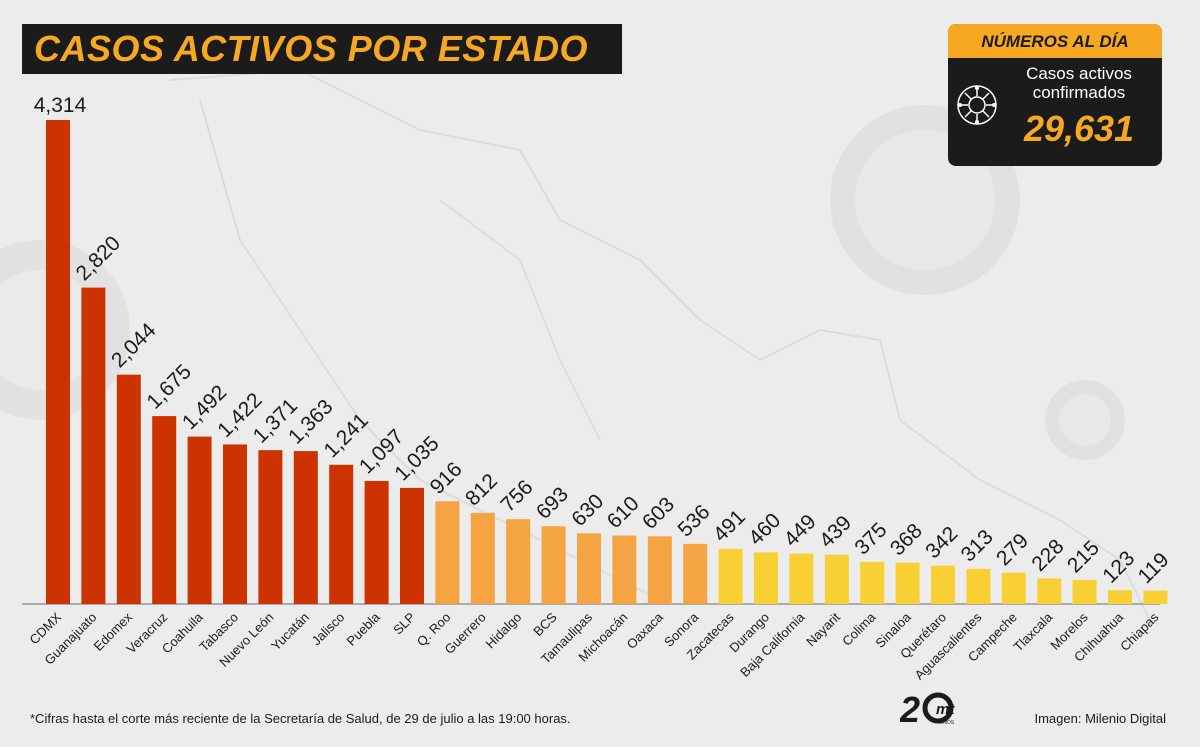 The image size is (1200, 747). What do you see at coordinates (376, 542) in the screenshot?
I see `bar-puebla` at bounding box center [376, 542].